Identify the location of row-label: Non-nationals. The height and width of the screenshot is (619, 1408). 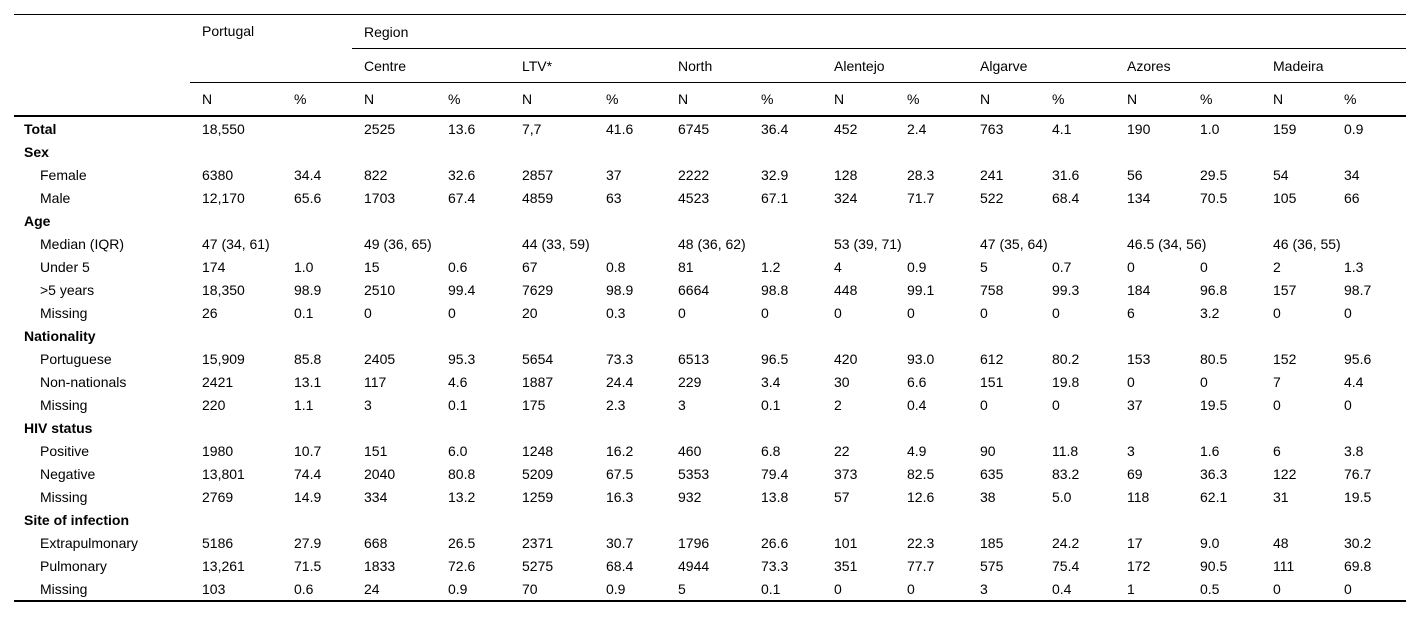
(83, 381).